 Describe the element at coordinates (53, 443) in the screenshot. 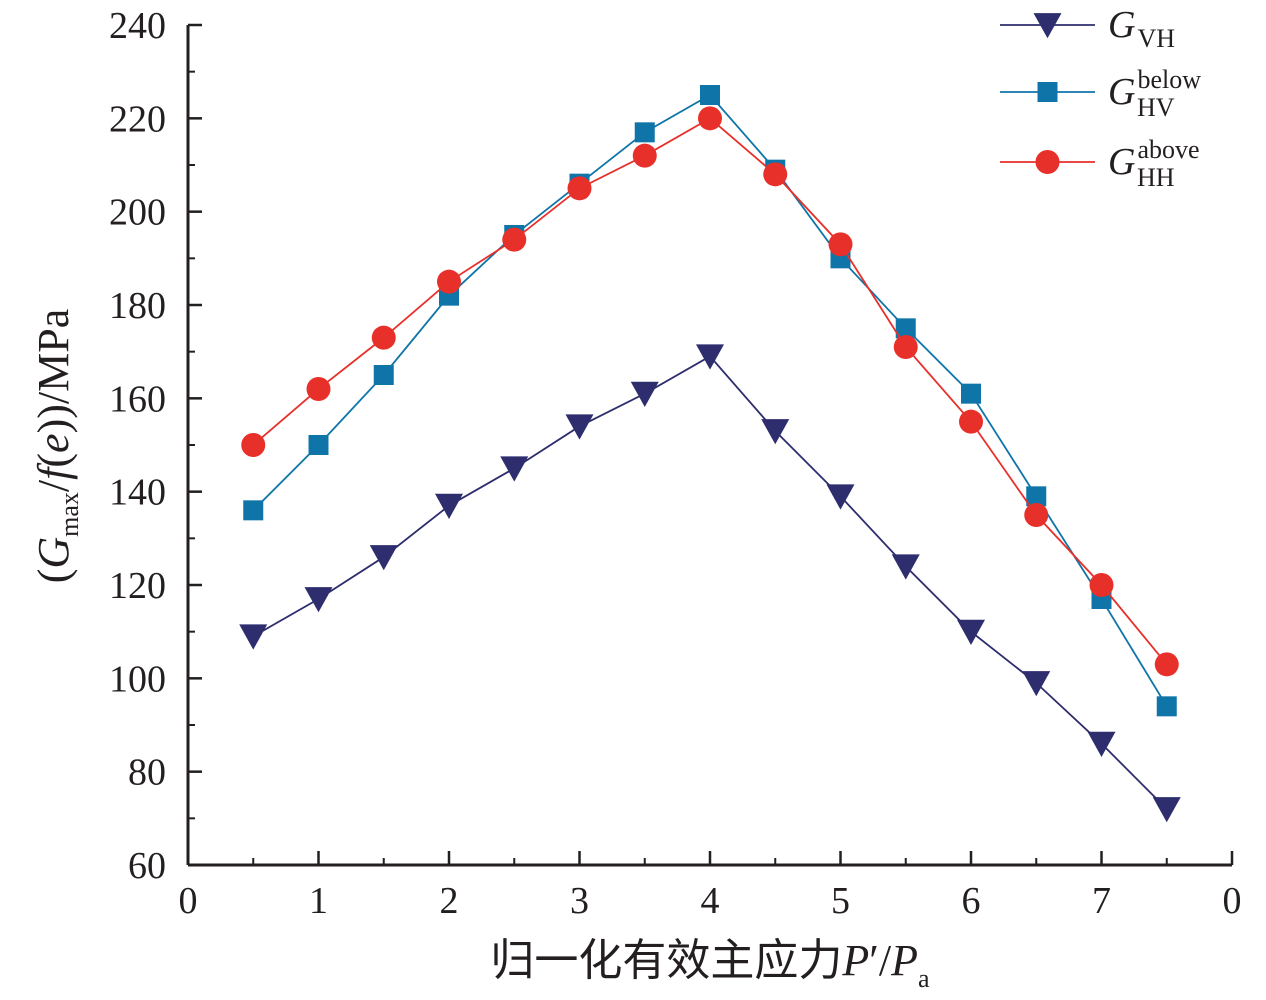

I see `y-axis-title-arg: e` at that location.